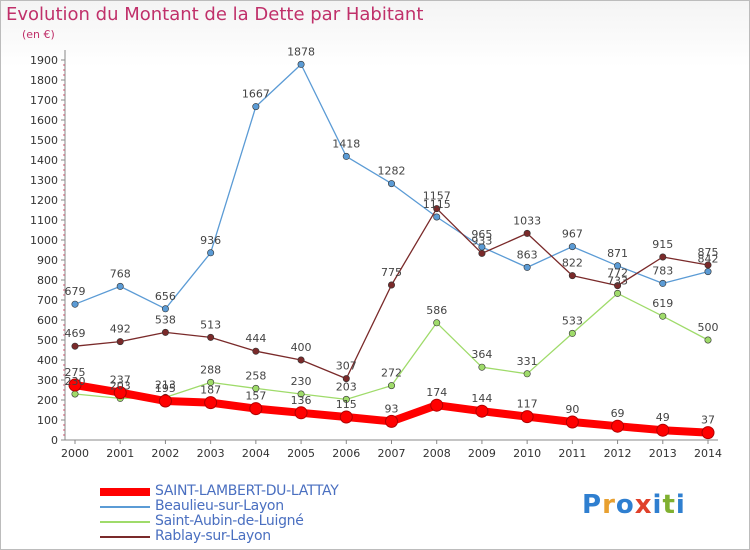 This screenshot has width=750, height=550. I want to click on data-label: 967, so click(572, 234).